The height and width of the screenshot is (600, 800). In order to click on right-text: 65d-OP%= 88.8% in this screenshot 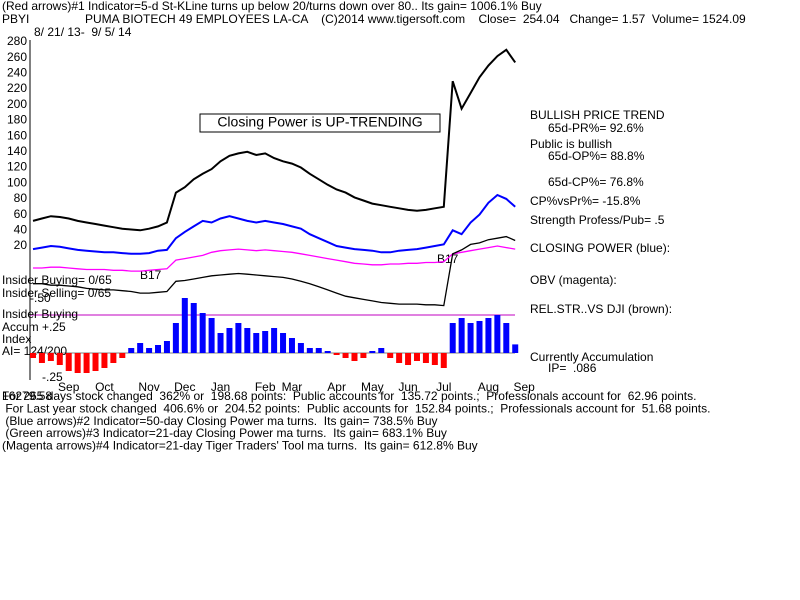, I will do `click(596, 156)`.